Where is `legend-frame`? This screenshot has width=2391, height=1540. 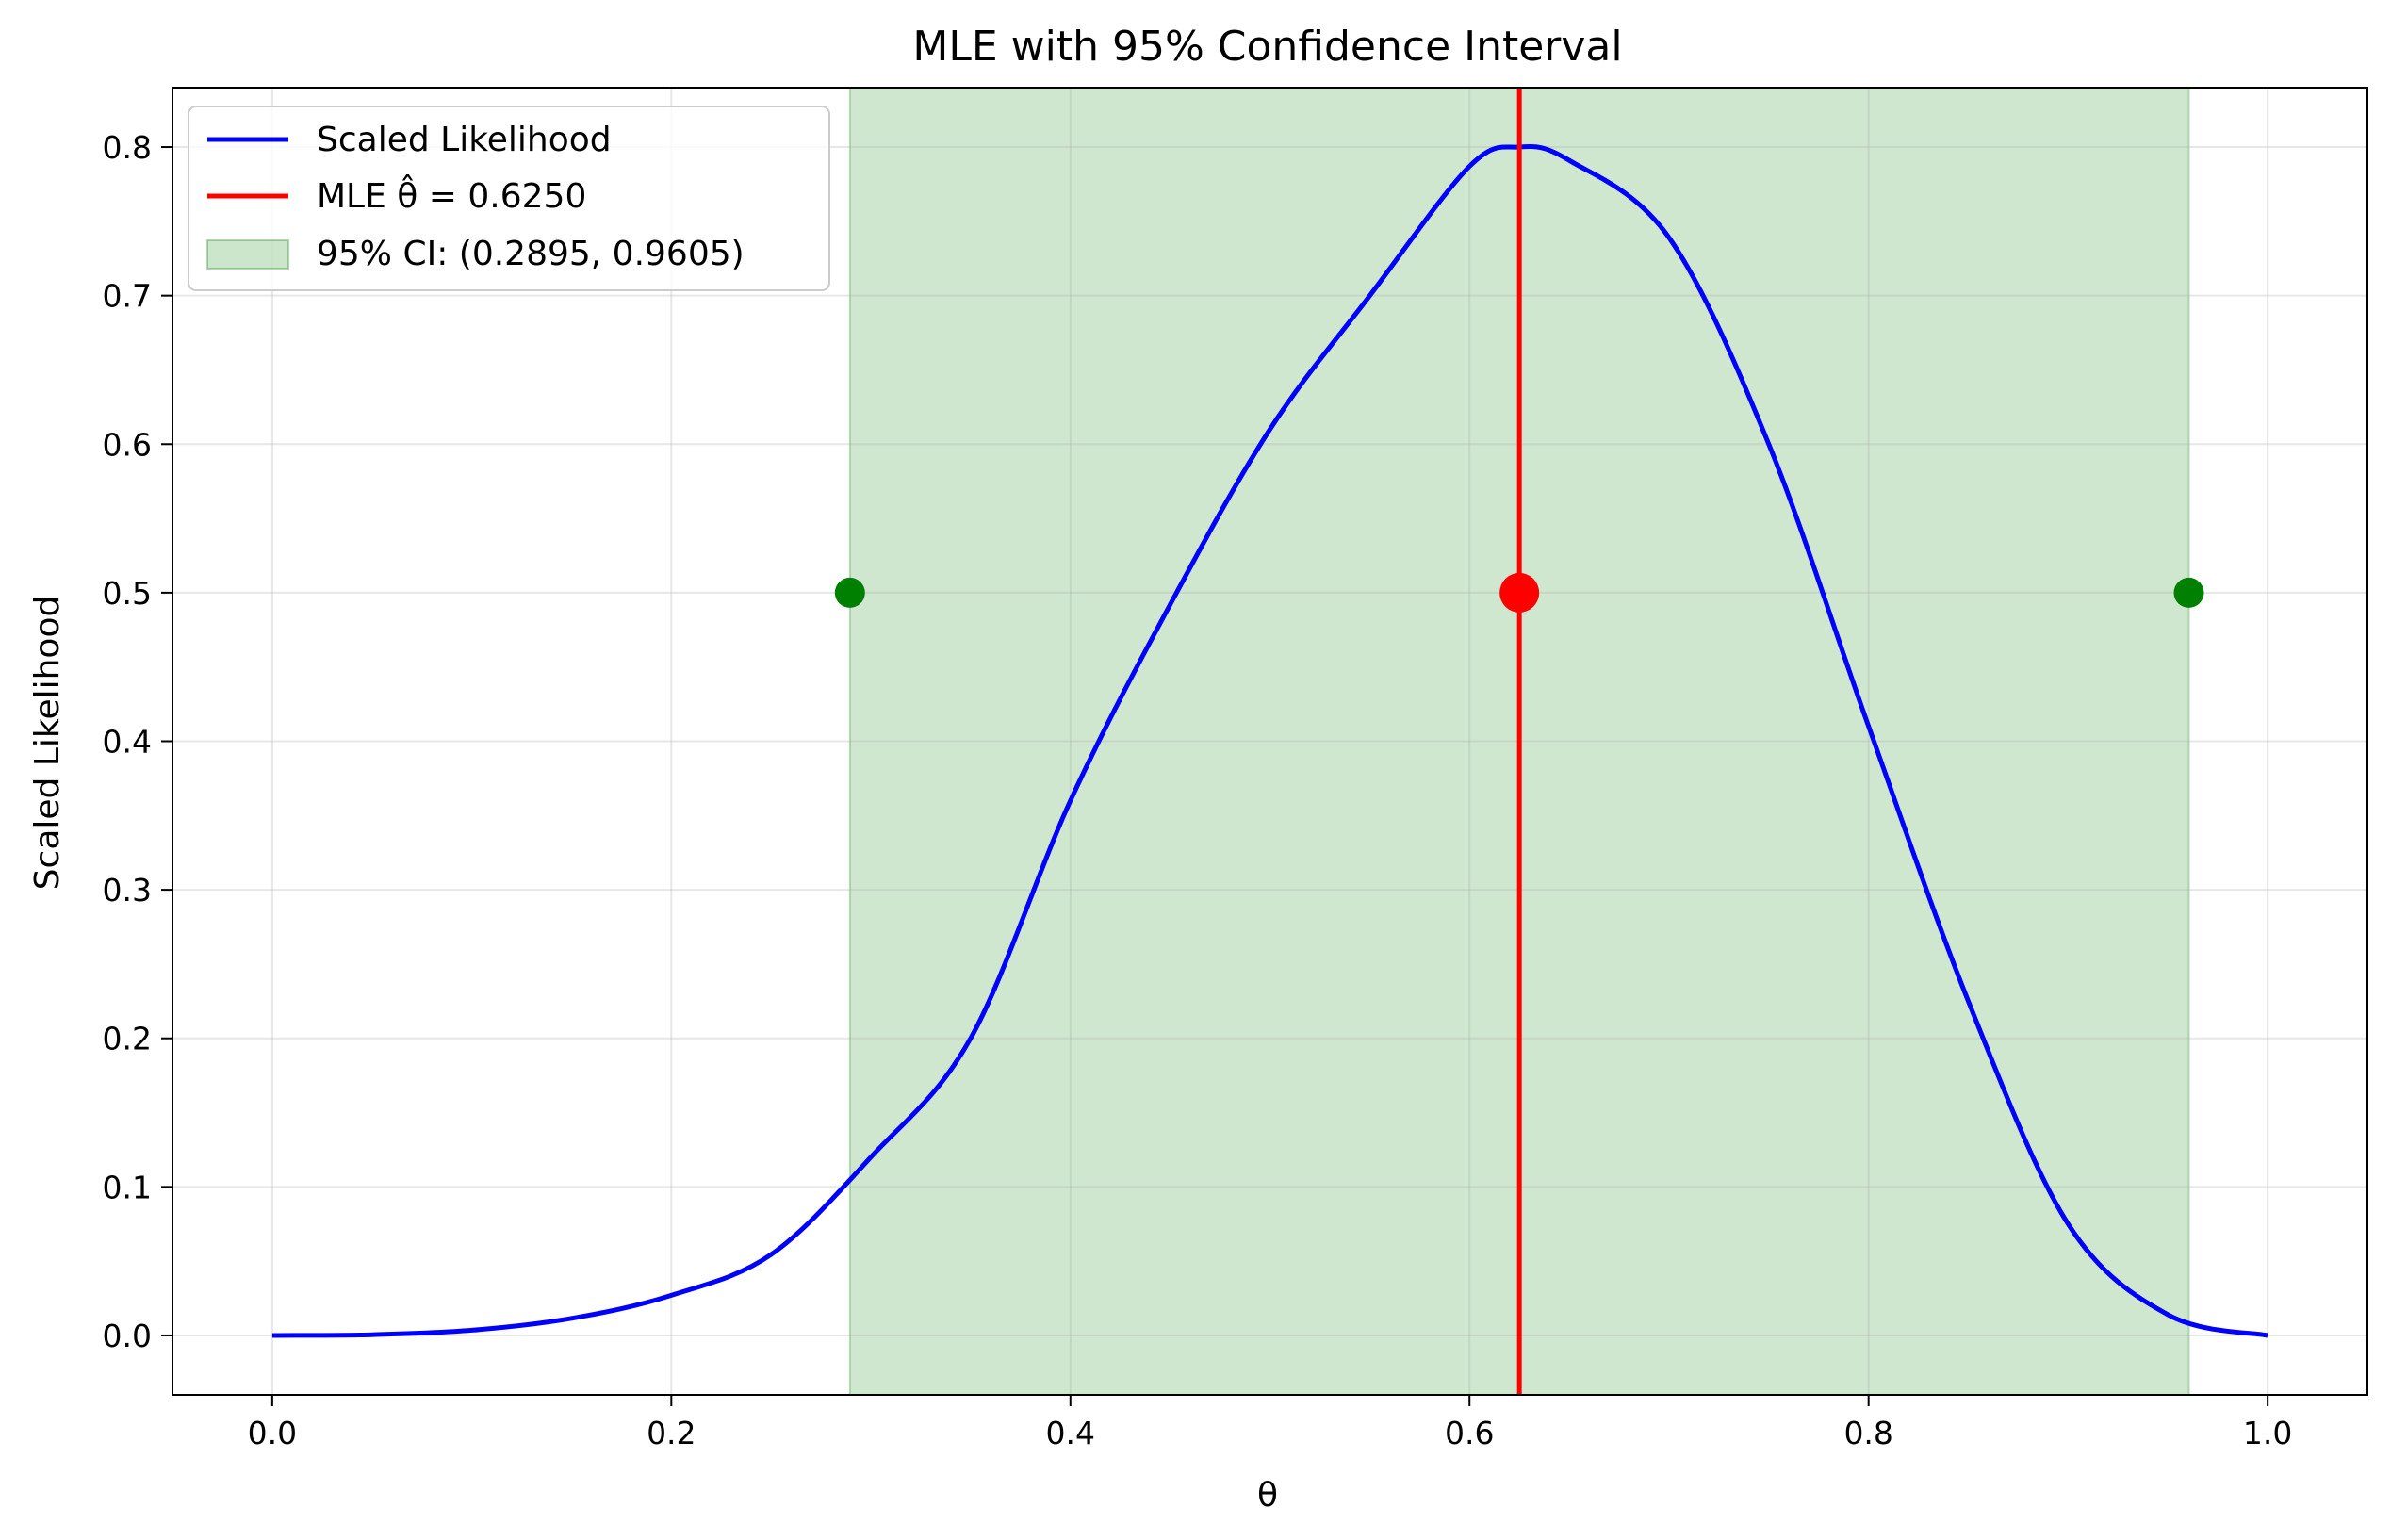 legend-frame is located at coordinates (509, 198).